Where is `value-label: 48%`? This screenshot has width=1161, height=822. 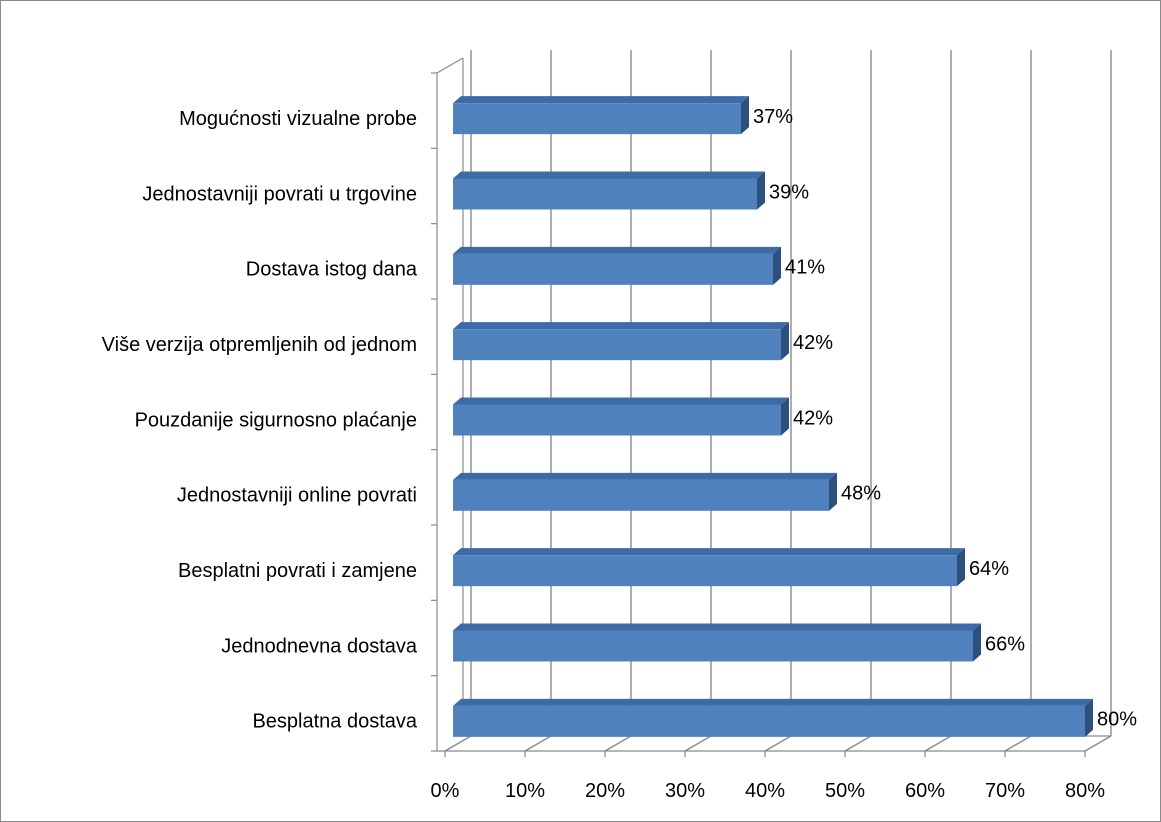
value-label: 48% is located at coordinates (861, 494).